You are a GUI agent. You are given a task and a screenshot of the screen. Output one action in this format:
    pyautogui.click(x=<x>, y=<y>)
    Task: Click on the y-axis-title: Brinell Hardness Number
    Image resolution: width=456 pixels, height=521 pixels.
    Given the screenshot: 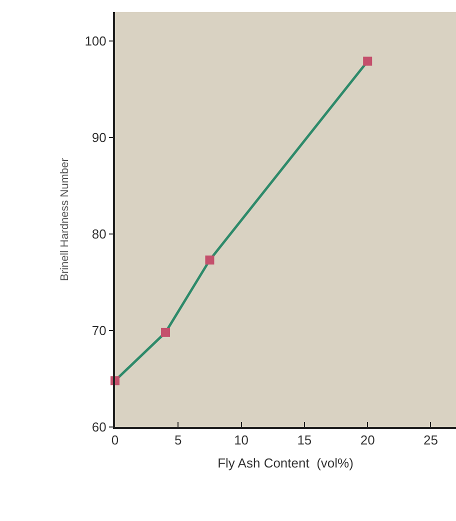 What is the action you would take?
    pyautogui.click(x=64, y=219)
    